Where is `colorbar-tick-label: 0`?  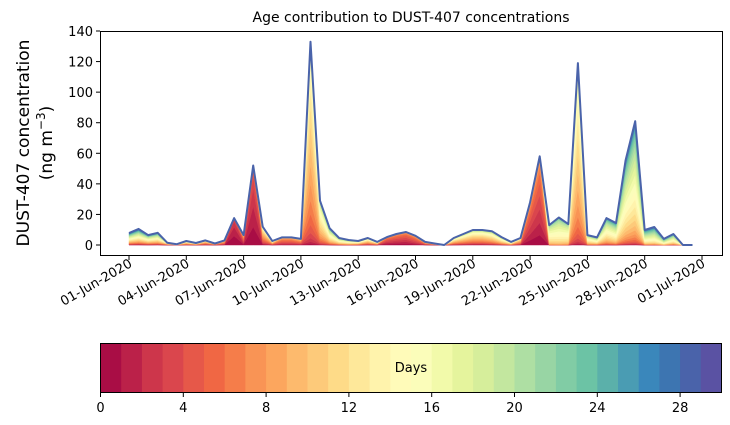 colorbar-tick-label: 0 is located at coordinates (100, 408).